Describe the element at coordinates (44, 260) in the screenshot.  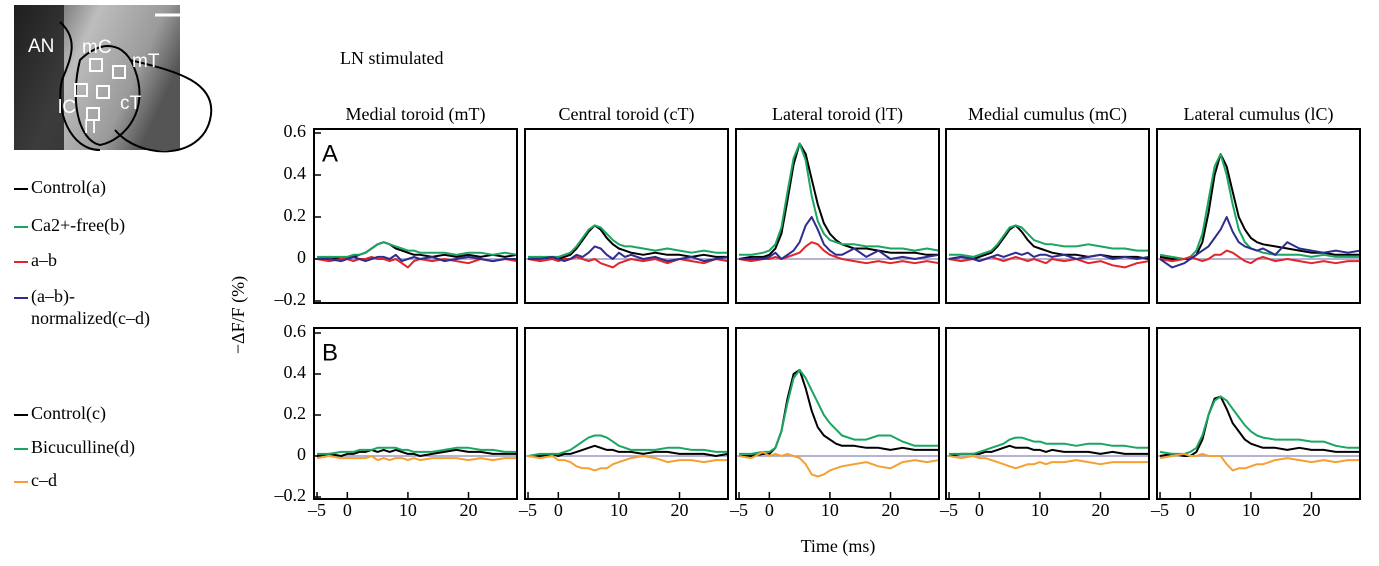
I see `legend-label: a–b` at that location.